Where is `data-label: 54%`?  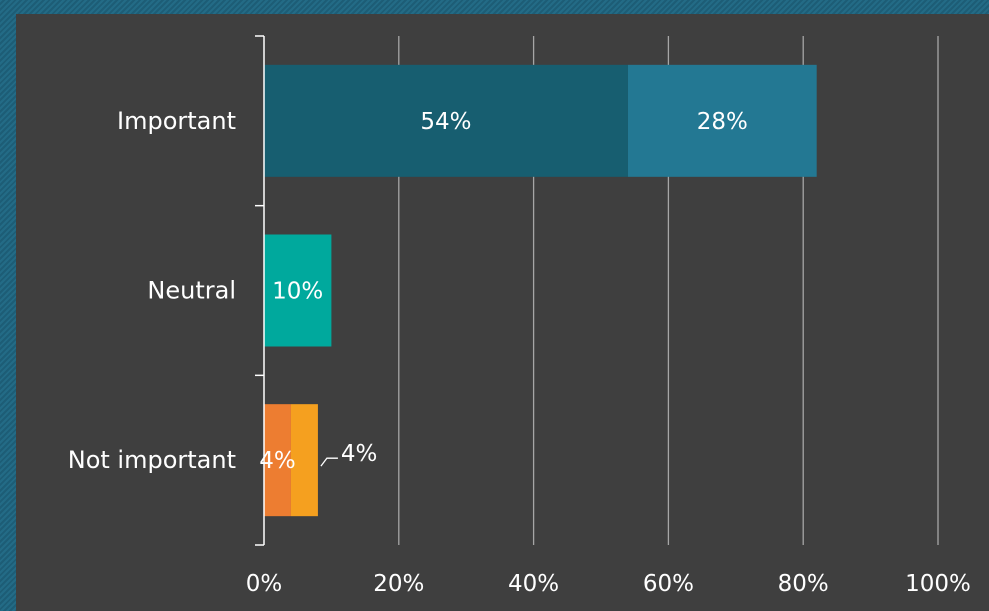
data-label: 54% is located at coordinates (445, 122).